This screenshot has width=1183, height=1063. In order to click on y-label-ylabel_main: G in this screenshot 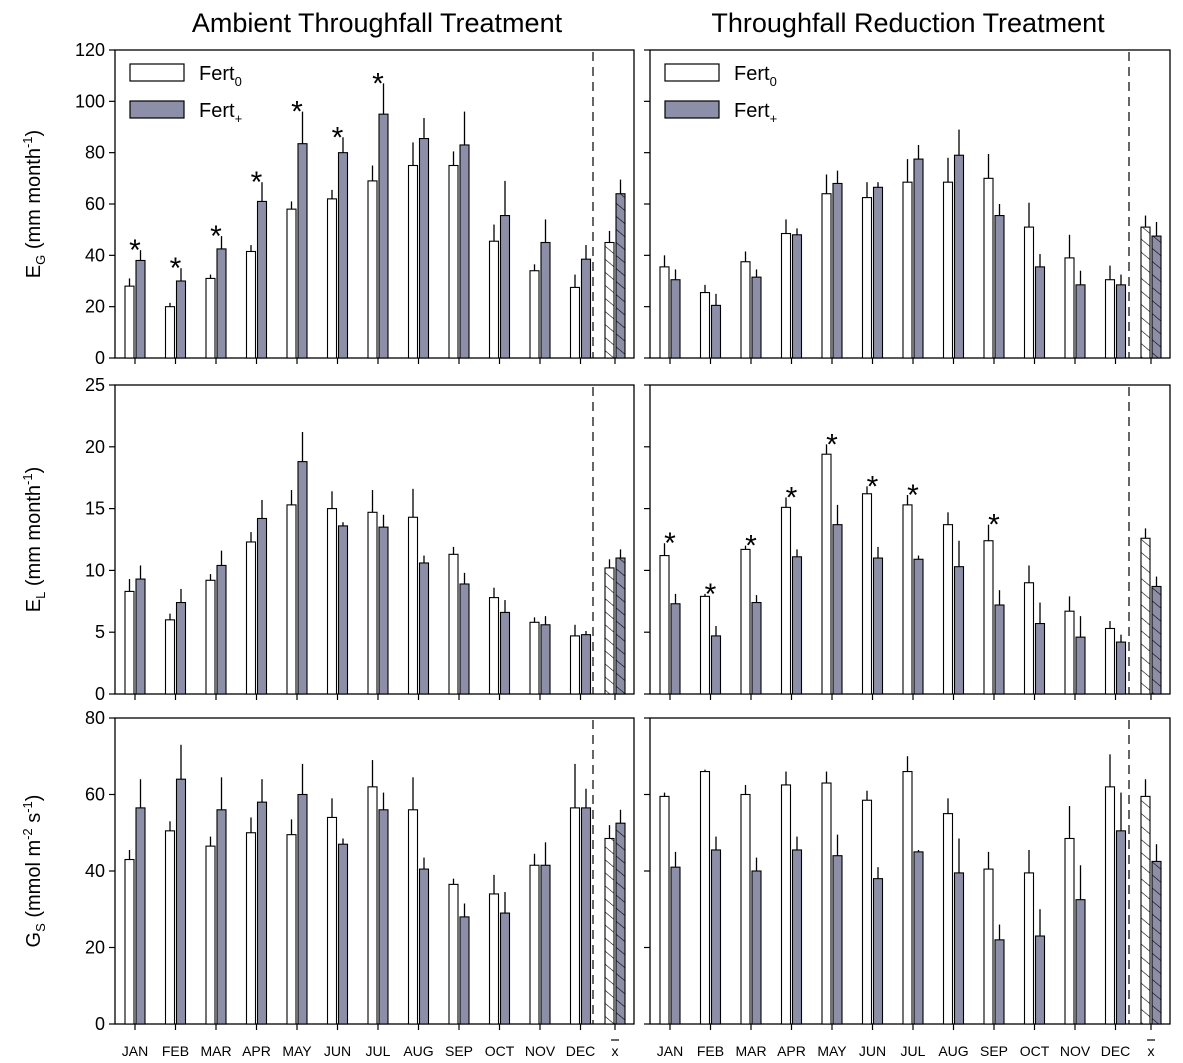, I will do `click(34, 940)`.